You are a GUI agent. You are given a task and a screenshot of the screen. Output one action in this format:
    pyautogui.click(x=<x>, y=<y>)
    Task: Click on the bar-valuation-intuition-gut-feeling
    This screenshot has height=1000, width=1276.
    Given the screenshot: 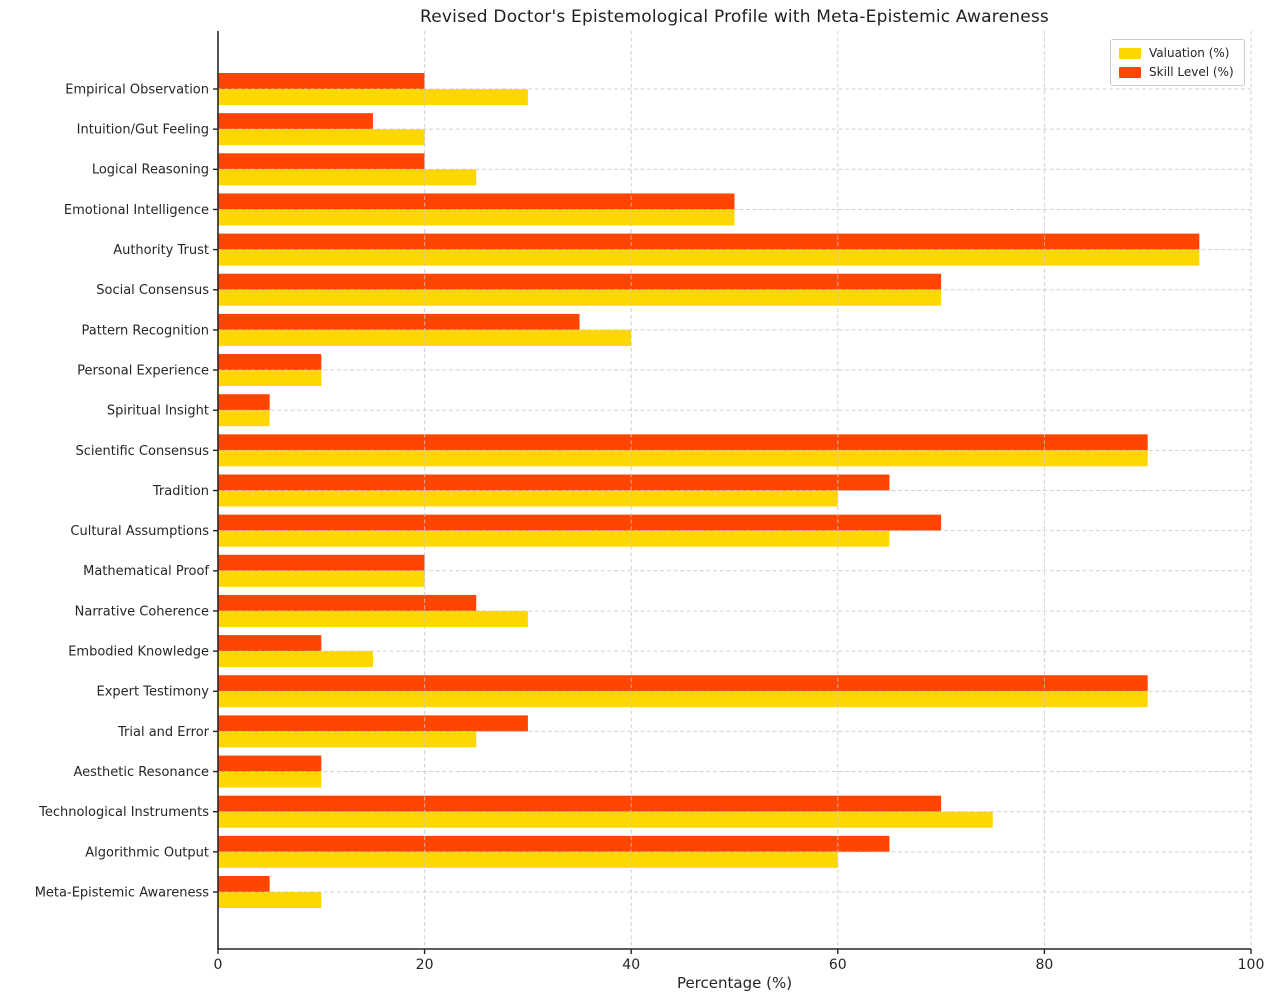 What is the action you would take?
    pyautogui.click(x=321, y=137)
    